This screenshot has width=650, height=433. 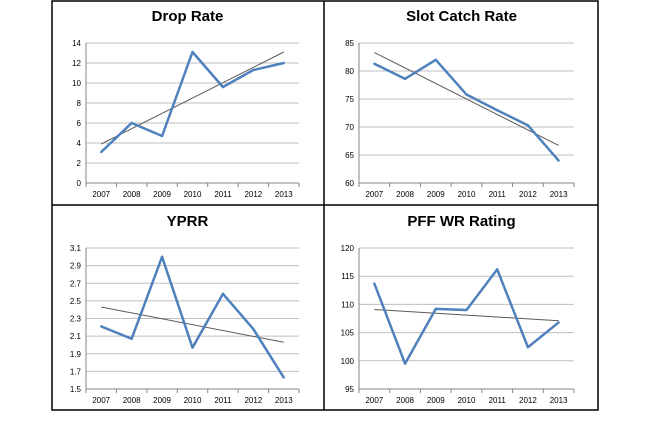 What do you see at coordinates (349, 155) in the screenshot?
I see `y-tick-label: 65` at bounding box center [349, 155].